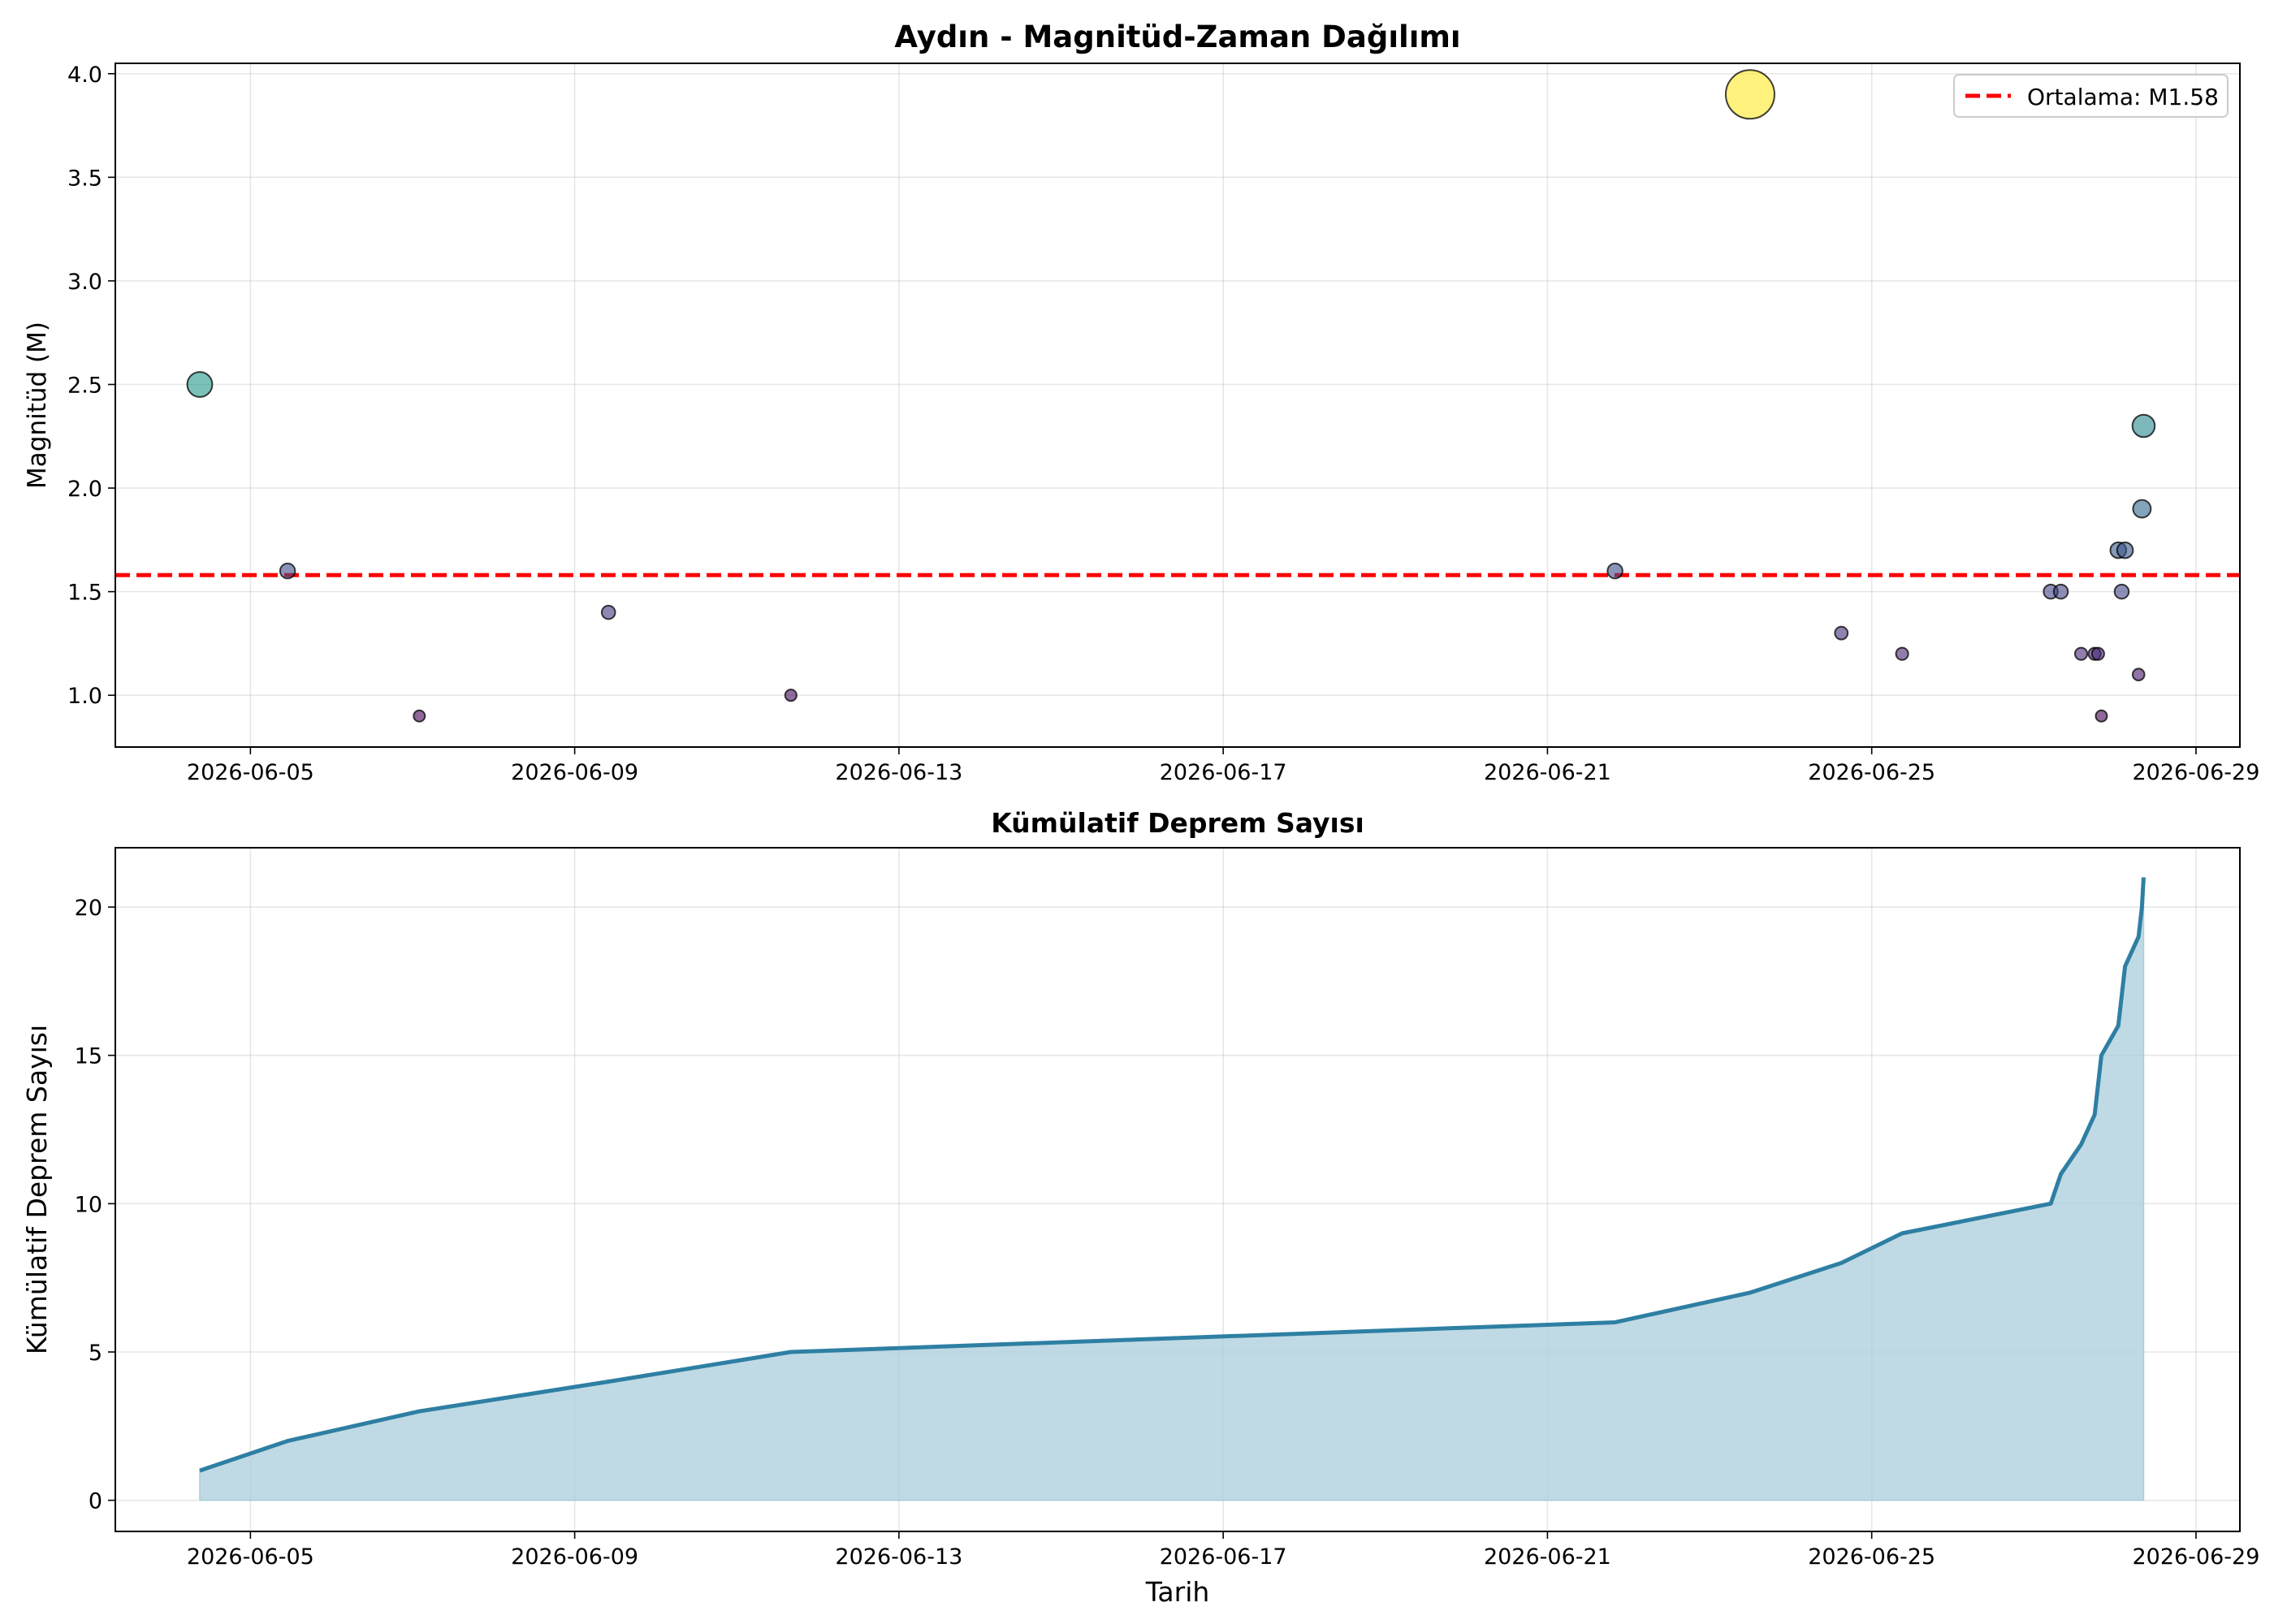 The image size is (2274, 1624). I want to click on legend-box, so click(2091, 96).